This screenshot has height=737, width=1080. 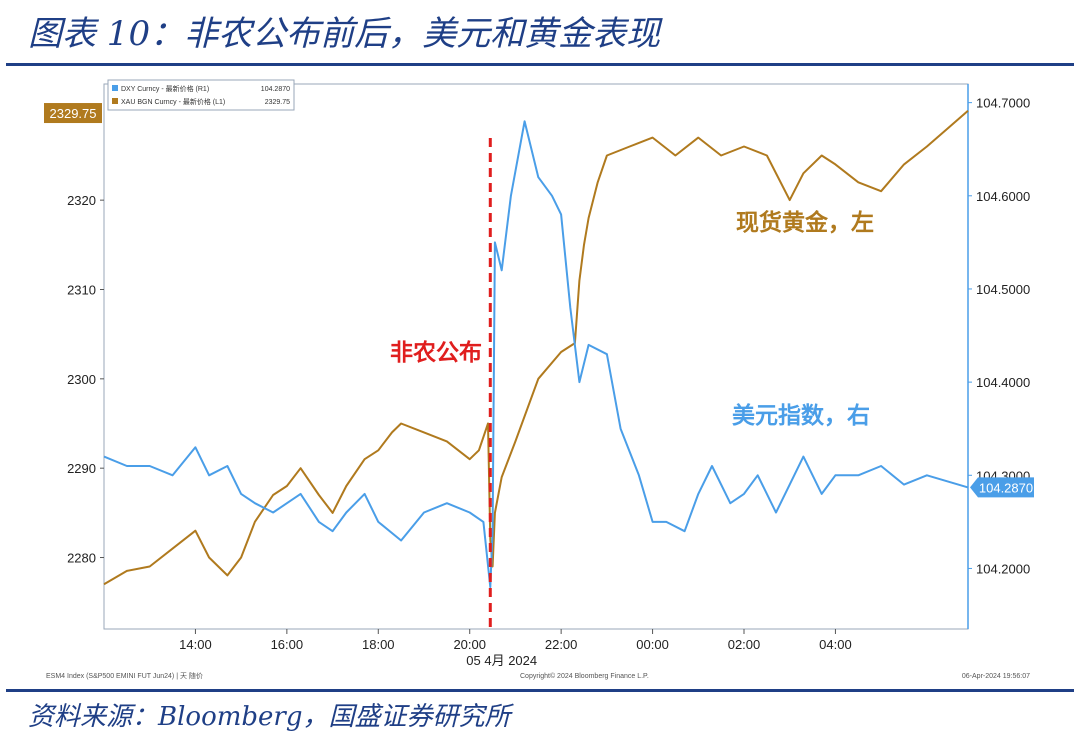 I want to click on right-last-value-label: 104.2870, so click(x=1006, y=487).